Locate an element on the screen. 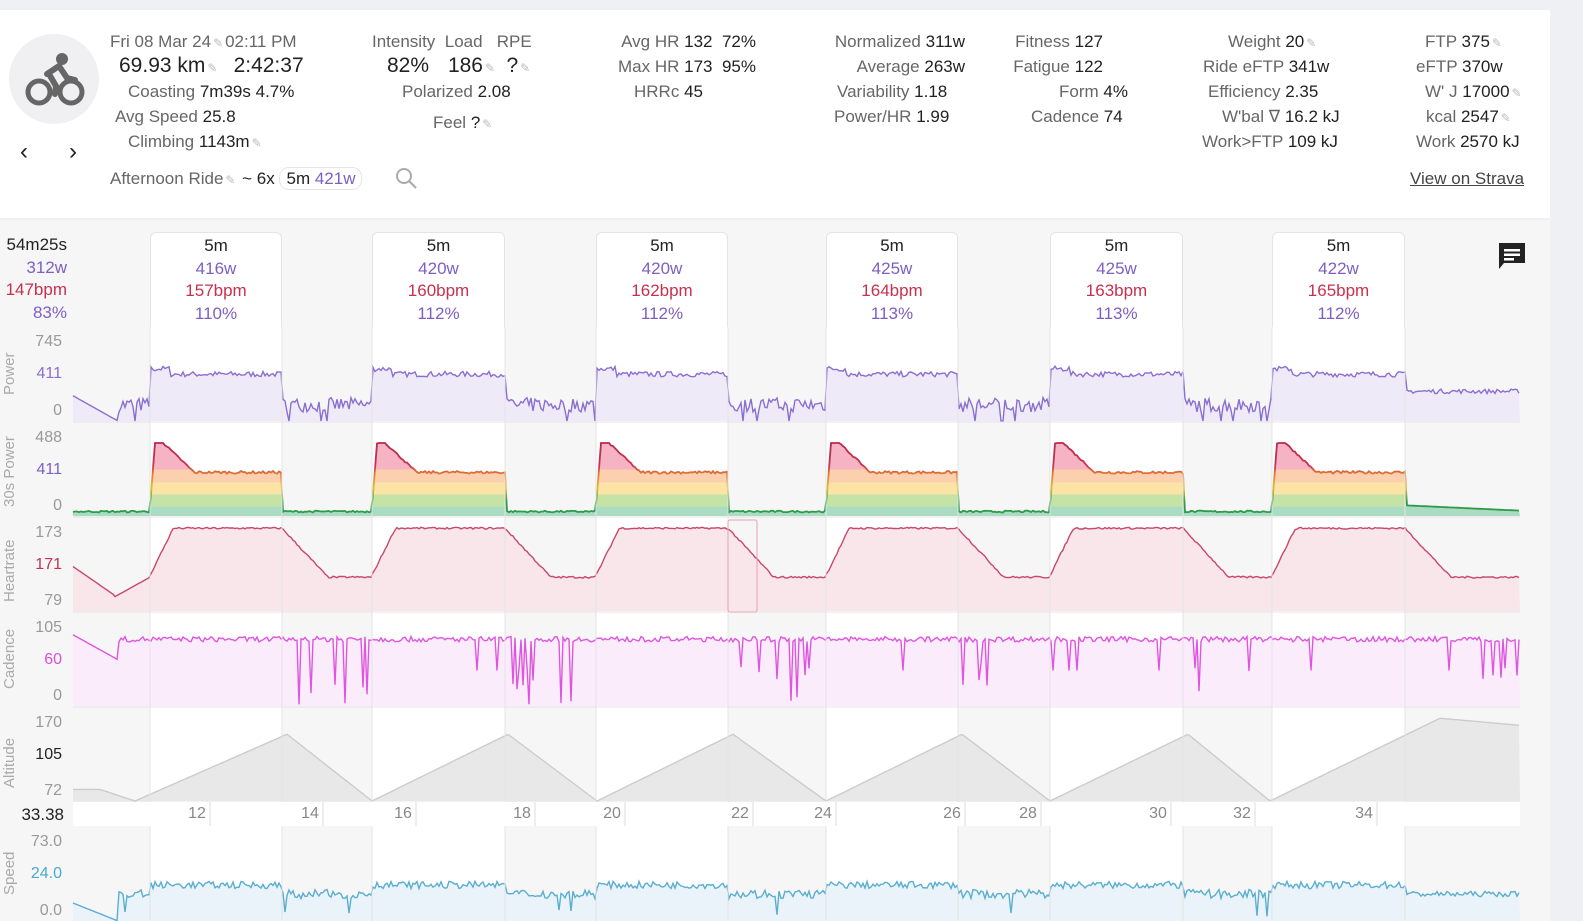  y-tick-label: 170 is located at coordinates (48, 722).